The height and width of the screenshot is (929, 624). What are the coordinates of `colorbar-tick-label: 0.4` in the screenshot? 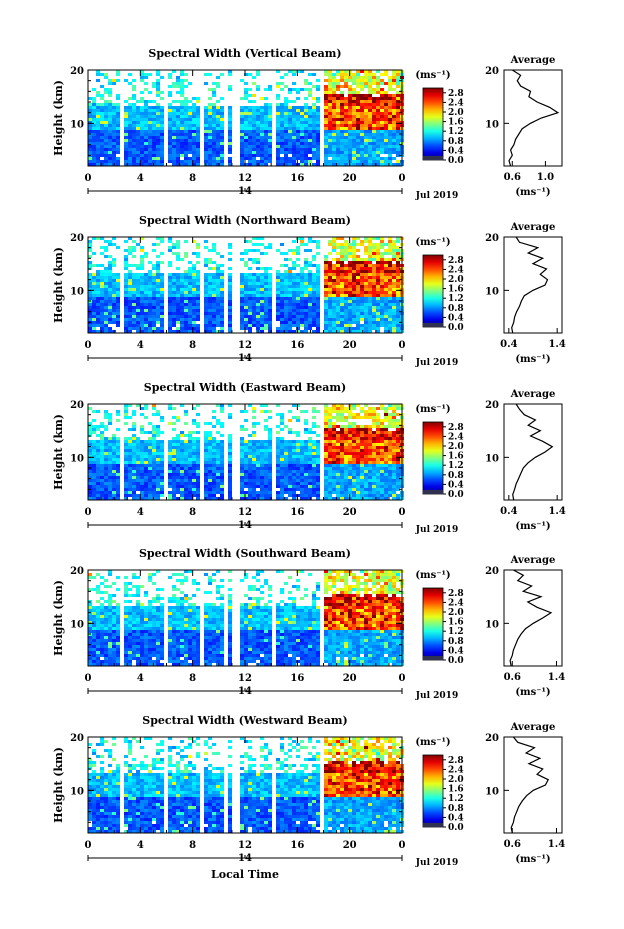 It's located at (456, 151).